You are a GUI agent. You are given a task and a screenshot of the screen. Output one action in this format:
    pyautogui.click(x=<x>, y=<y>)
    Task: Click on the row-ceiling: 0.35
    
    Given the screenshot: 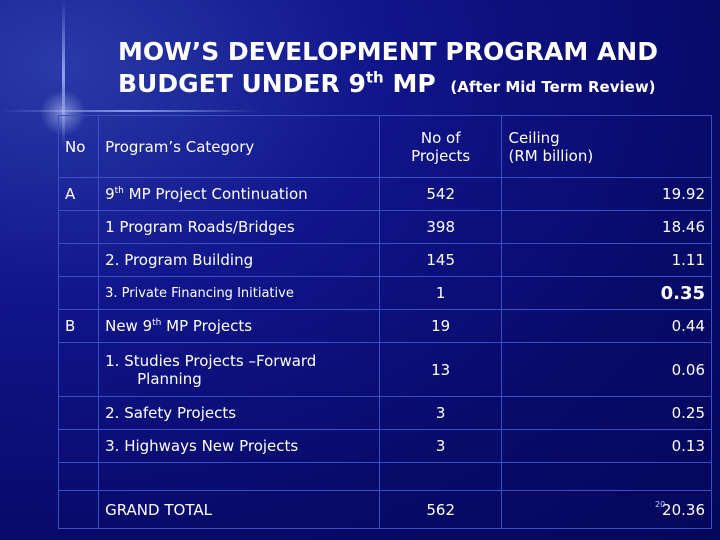 What is the action you would take?
    pyautogui.click(x=606, y=293)
    